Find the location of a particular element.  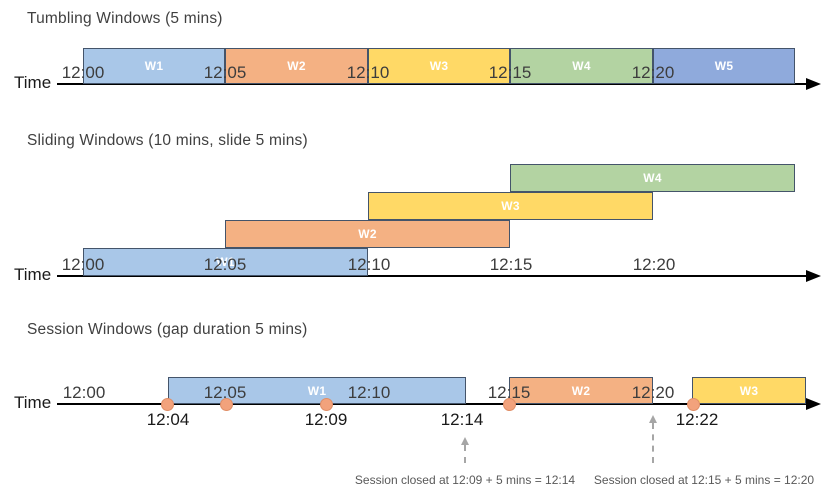

session-closed-annotation: Session closed at 12:15 + 5 mins = 12:20 is located at coordinates (704, 480).